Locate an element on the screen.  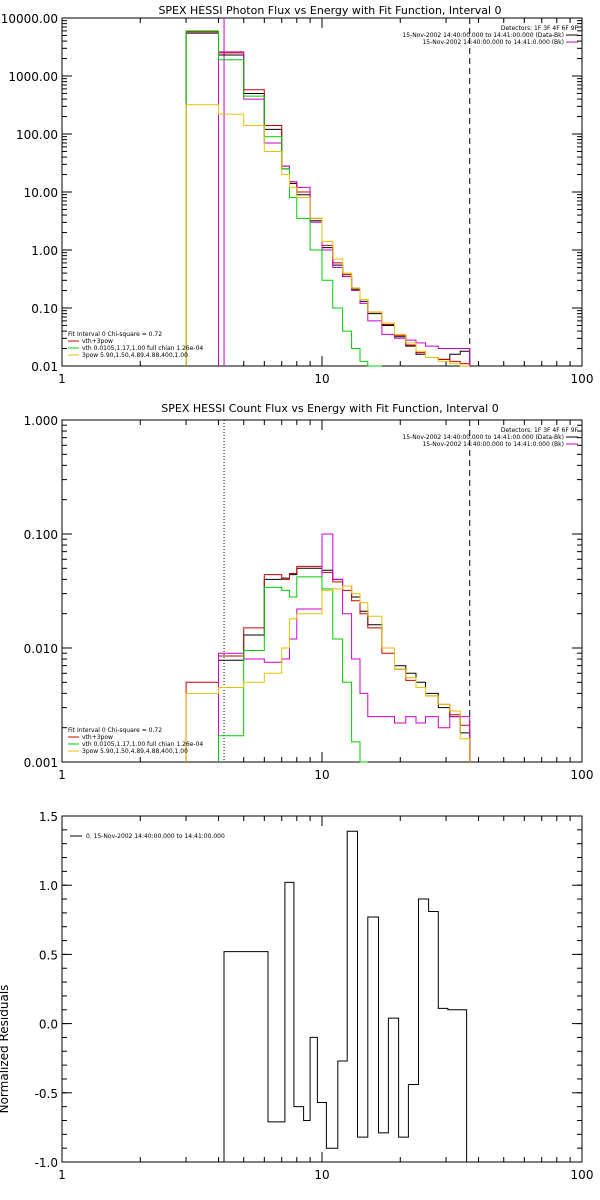
y-tick-label: 1.0 is located at coordinates (48, 886).